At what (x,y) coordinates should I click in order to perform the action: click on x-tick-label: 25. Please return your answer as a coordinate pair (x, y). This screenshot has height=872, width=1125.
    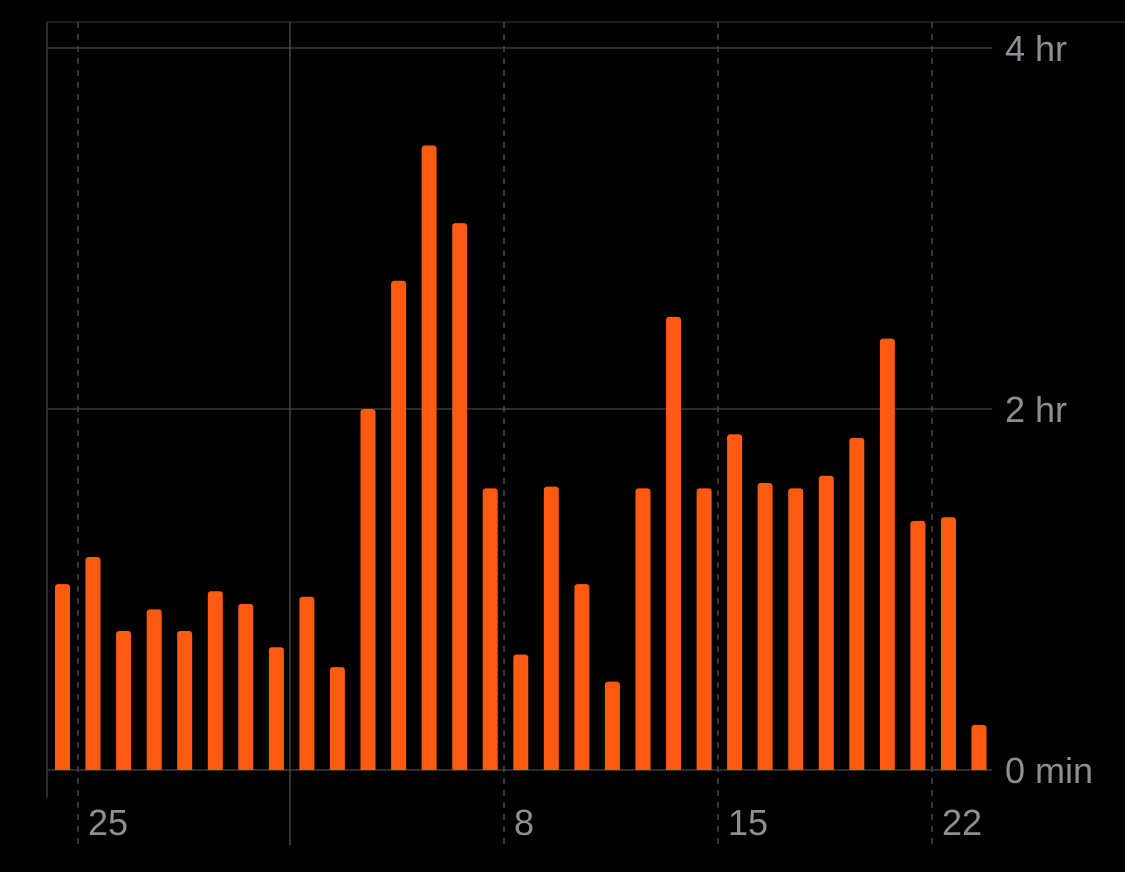
    Looking at the image, I should click on (108, 822).